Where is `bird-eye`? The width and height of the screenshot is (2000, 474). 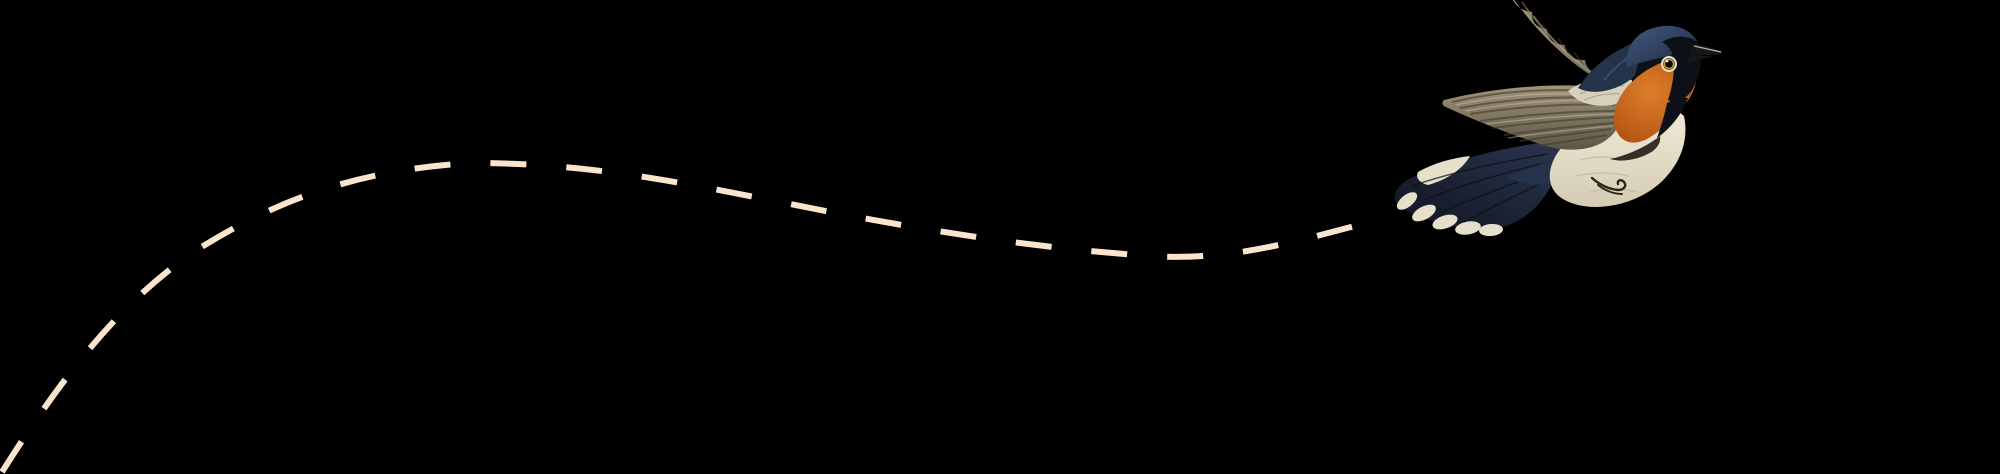 bird-eye is located at coordinates (1669, 64).